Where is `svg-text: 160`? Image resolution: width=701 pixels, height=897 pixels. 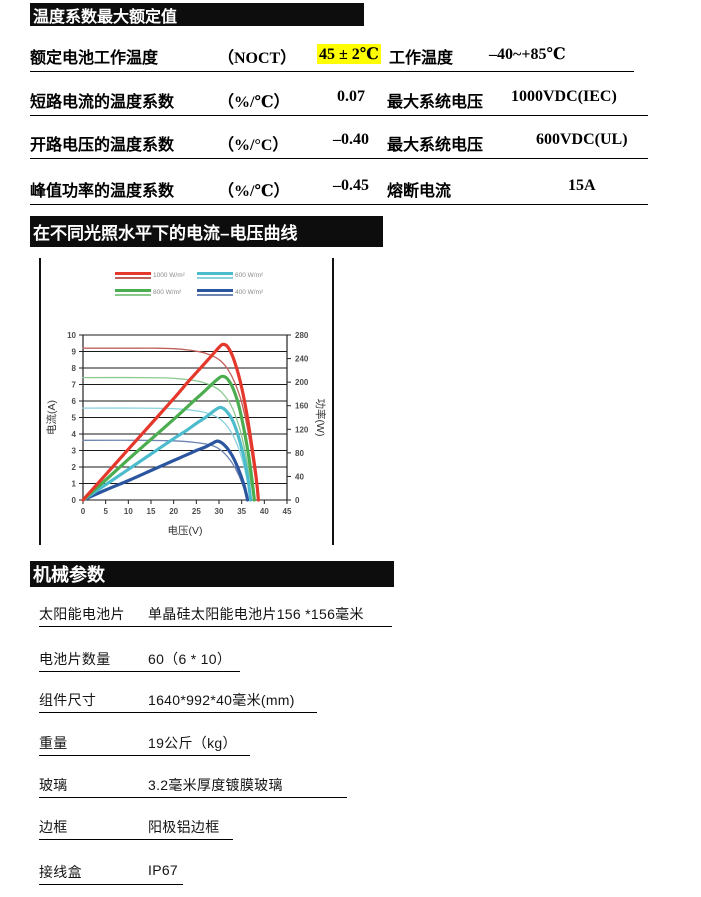 svg-text: 160 is located at coordinates (302, 406).